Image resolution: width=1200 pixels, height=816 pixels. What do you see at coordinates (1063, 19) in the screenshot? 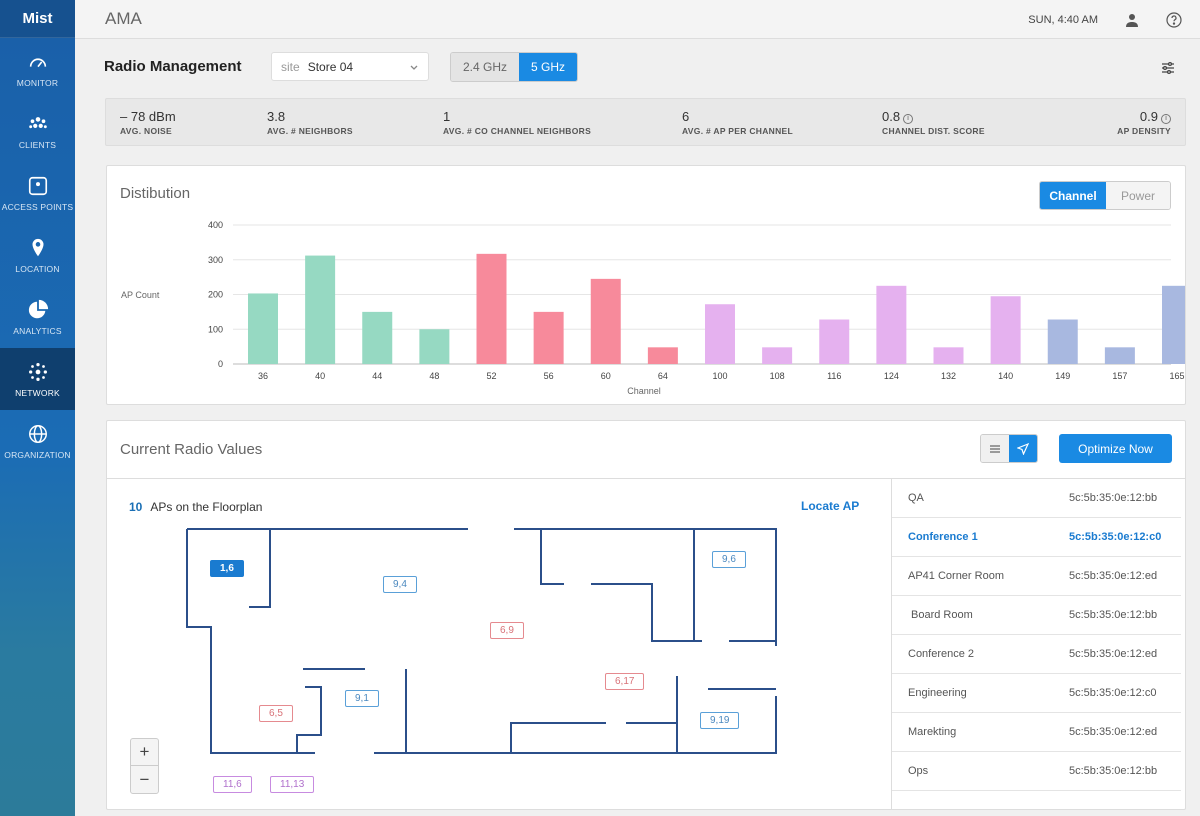
I see `datetime: SUN, 4:40 AM` at bounding box center [1063, 19].